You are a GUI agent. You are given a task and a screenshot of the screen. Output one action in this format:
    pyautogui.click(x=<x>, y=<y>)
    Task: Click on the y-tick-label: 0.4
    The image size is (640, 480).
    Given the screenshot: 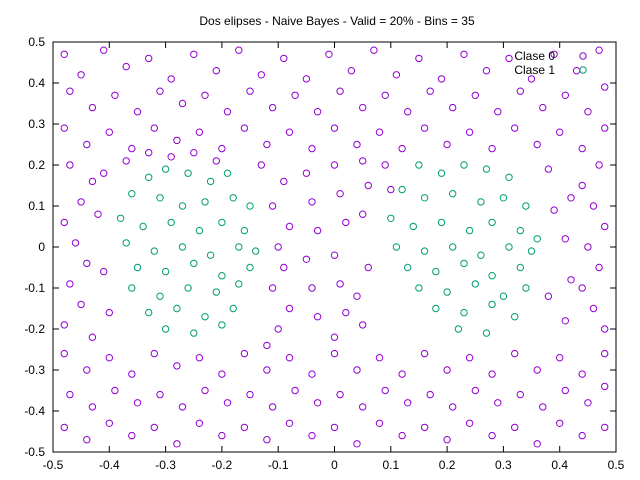 What is the action you would take?
    pyautogui.click(x=36, y=83)
    